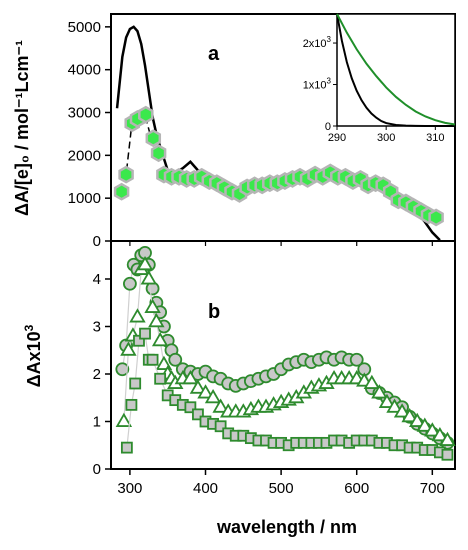  I want to click on panel-b-y-tick-label: 3, so click(97, 327).